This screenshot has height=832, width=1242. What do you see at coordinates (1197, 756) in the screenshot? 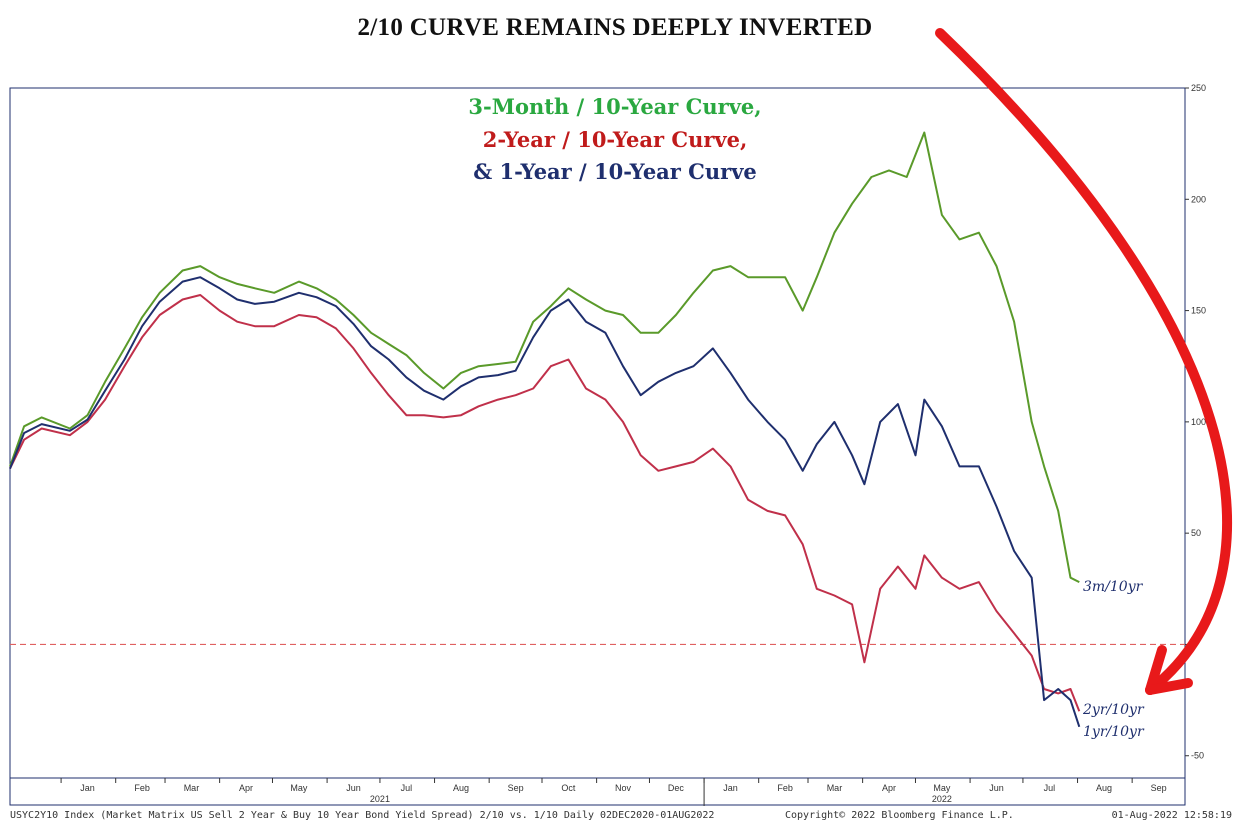
I see `y-tick-label: -50` at bounding box center [1197, 756].